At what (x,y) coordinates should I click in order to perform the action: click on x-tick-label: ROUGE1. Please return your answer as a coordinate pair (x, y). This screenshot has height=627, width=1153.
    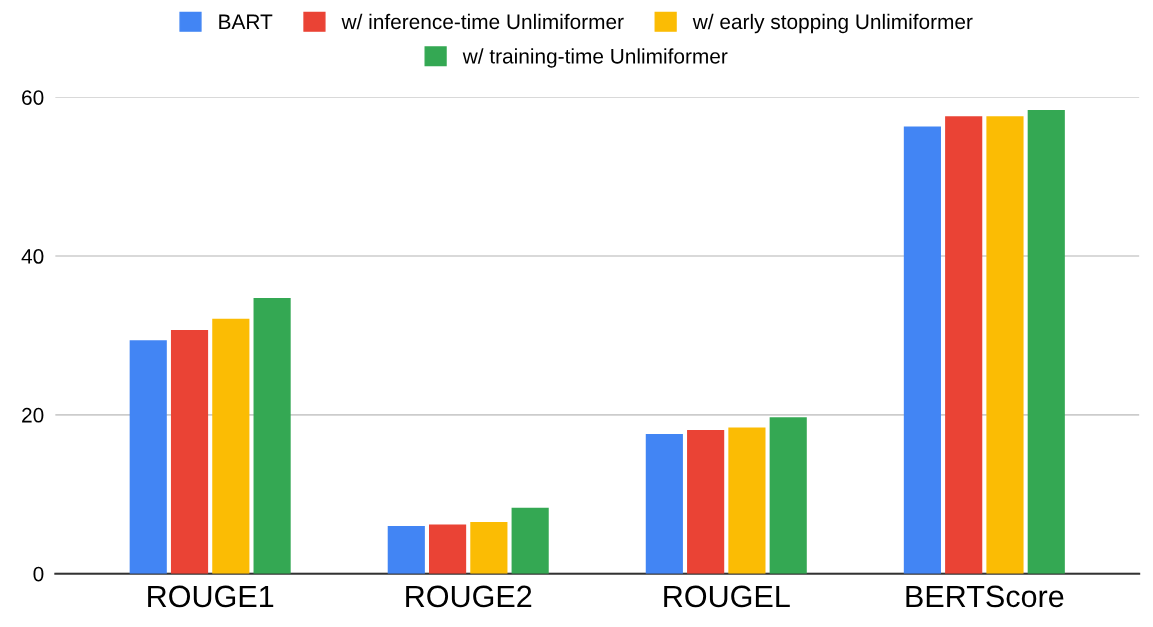
    Looking at the image, I should click on (211, 596).